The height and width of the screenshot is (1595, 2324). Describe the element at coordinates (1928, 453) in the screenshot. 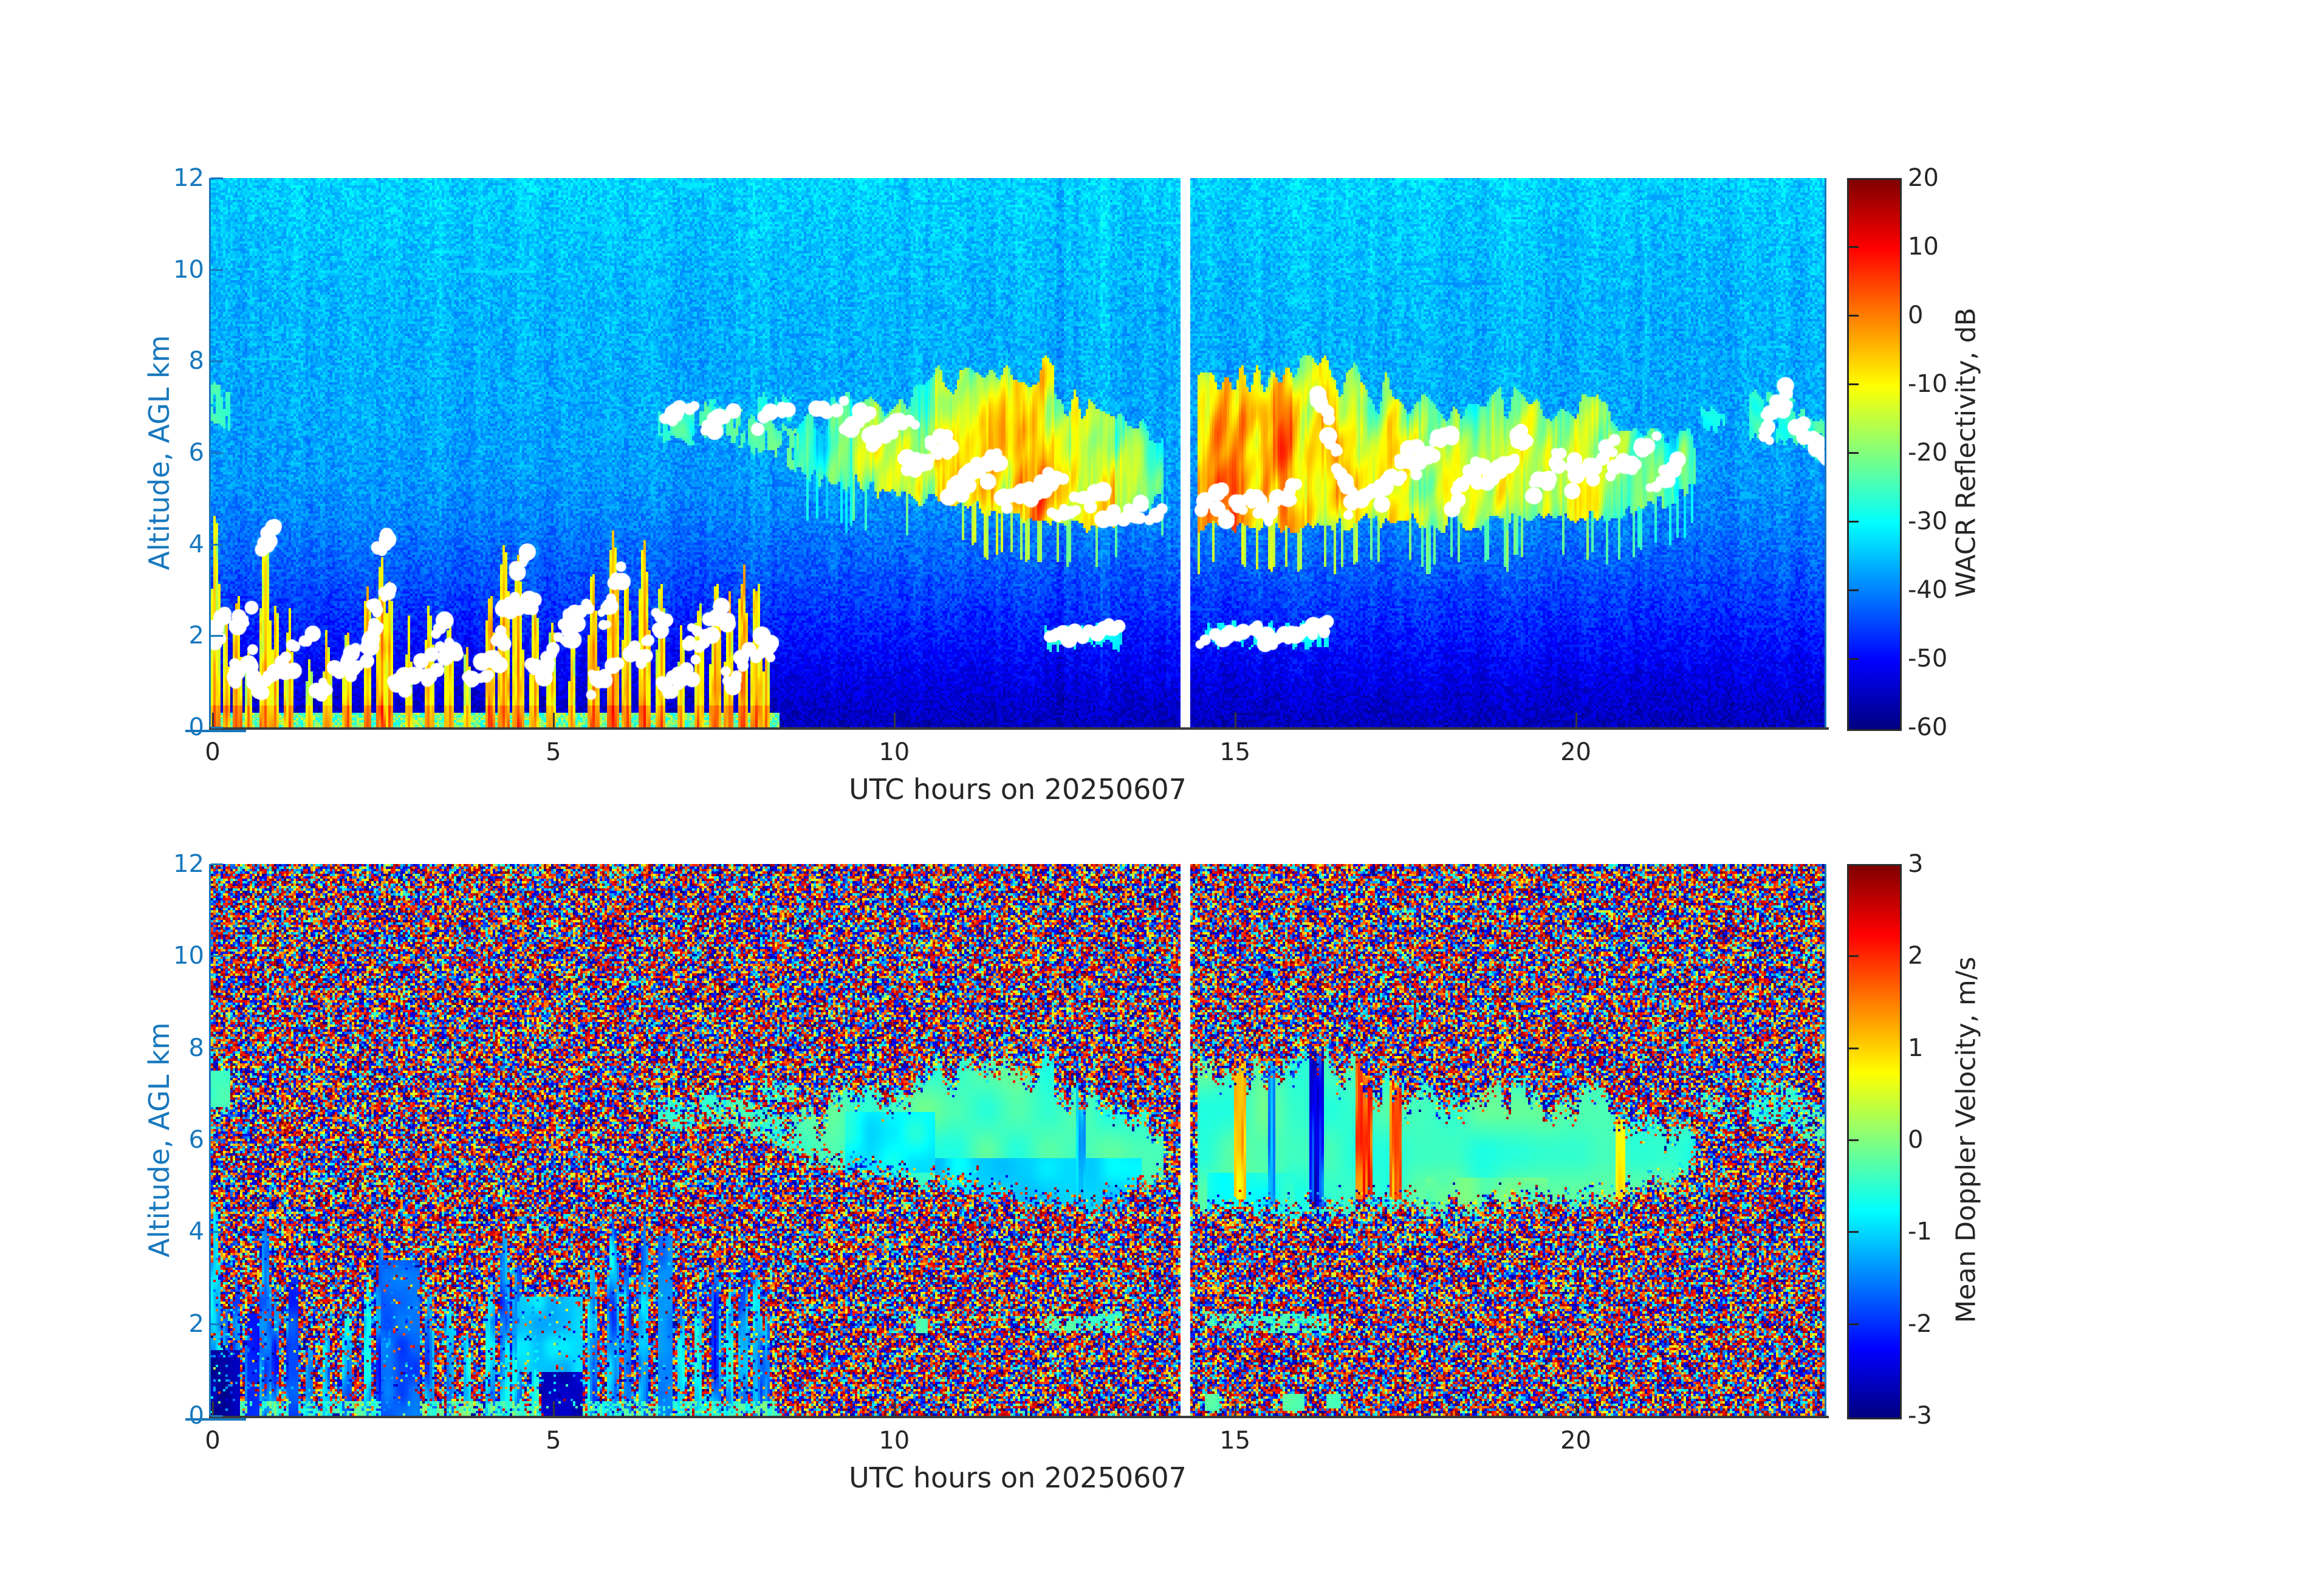

I see `colorbar-tick-label: -20` at that location.